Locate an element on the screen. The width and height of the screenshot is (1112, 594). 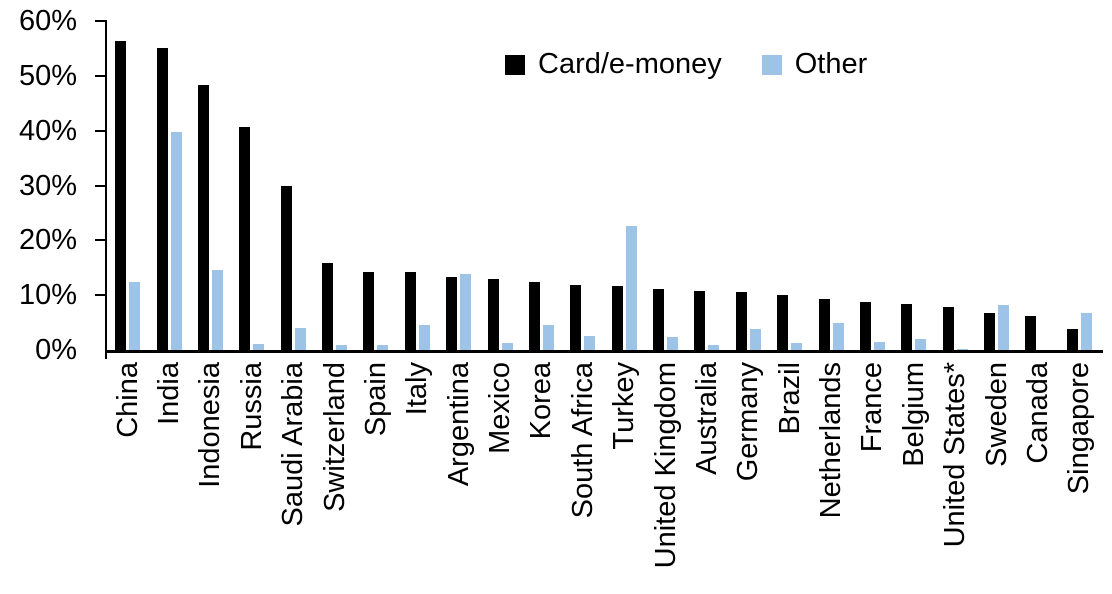
bar-card-e-money-france is located at coordinates (865, 326).